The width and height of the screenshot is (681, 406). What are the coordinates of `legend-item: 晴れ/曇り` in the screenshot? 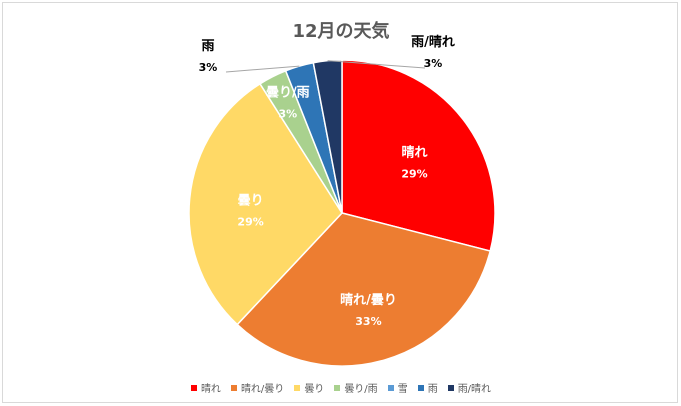 It's located at (257, 387).